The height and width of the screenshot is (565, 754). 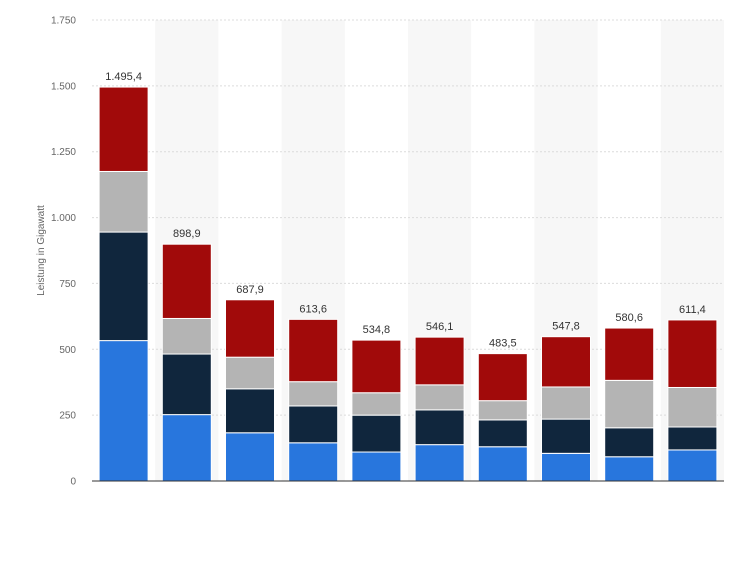 I want to click on total-data-label: 483,5, so click(x=503, y=344).